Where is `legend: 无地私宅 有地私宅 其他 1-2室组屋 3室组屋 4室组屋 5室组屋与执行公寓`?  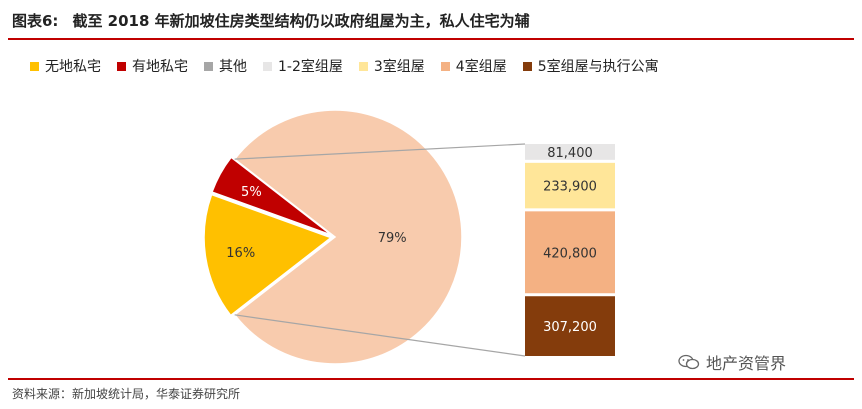 legend: 无地私宅 有地私宅 其他 1-2室组屋 3室组屋 4室组屋 5室组屋与执行公寓 is located at coordinates (430, 66).